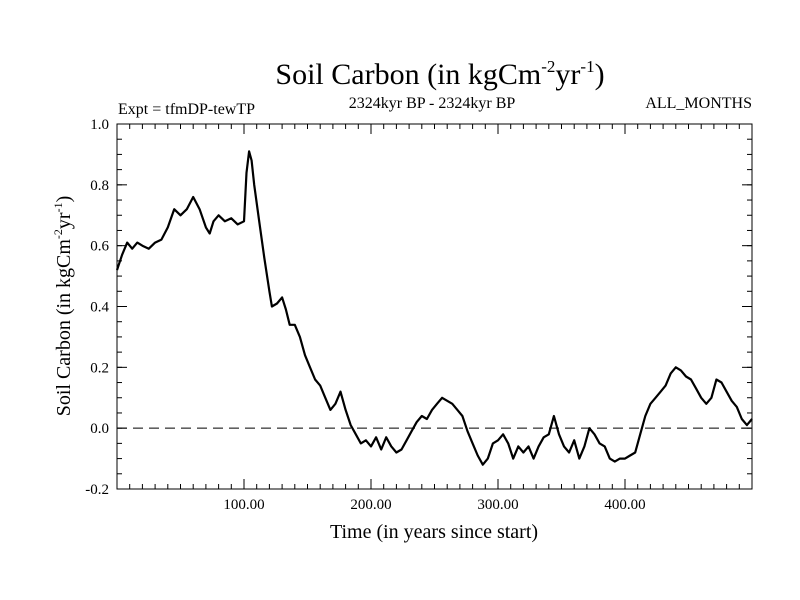  Describe the element at coordinates (186, 109) in the screenshot. I see `experiment-label: Expt = tfmDP-tewTP` at that location.